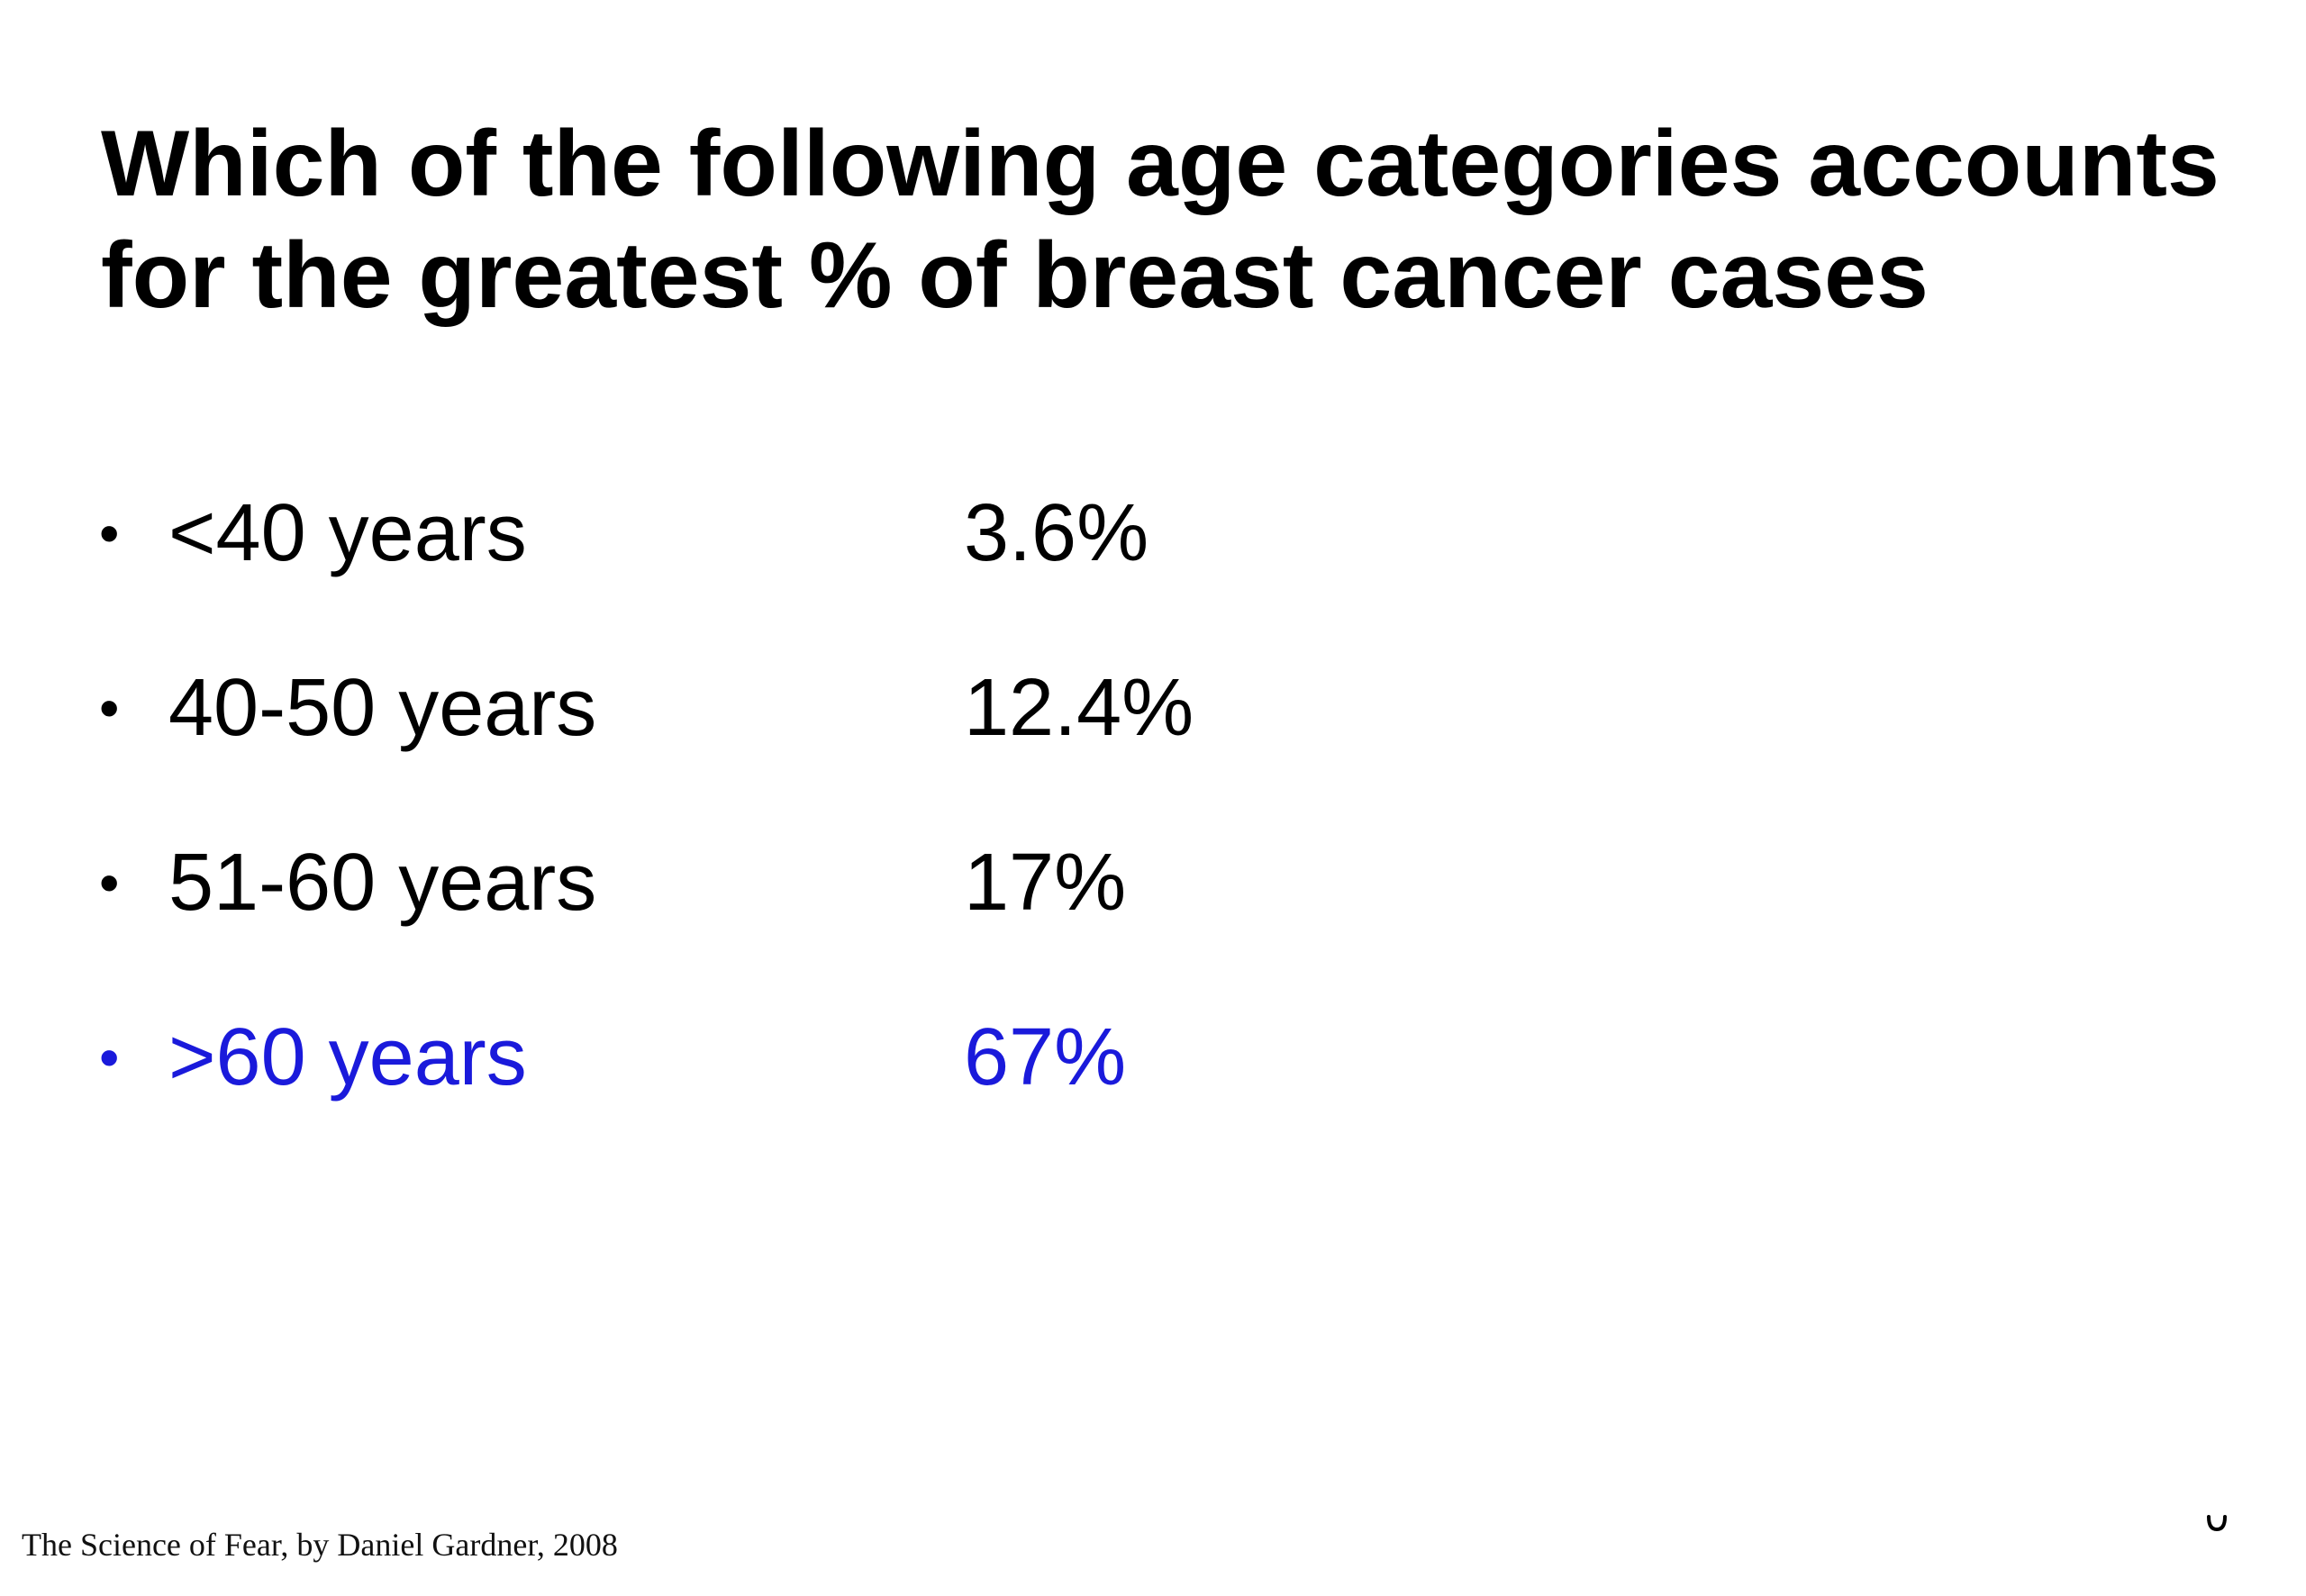 The width and height of the screenshot is (2306, 1596). What do you see at coordinates (1153, 533) in the screenshot?
I see `list-item-under-40: • <40 years 3.6%` at bounding box center [1153, 533].